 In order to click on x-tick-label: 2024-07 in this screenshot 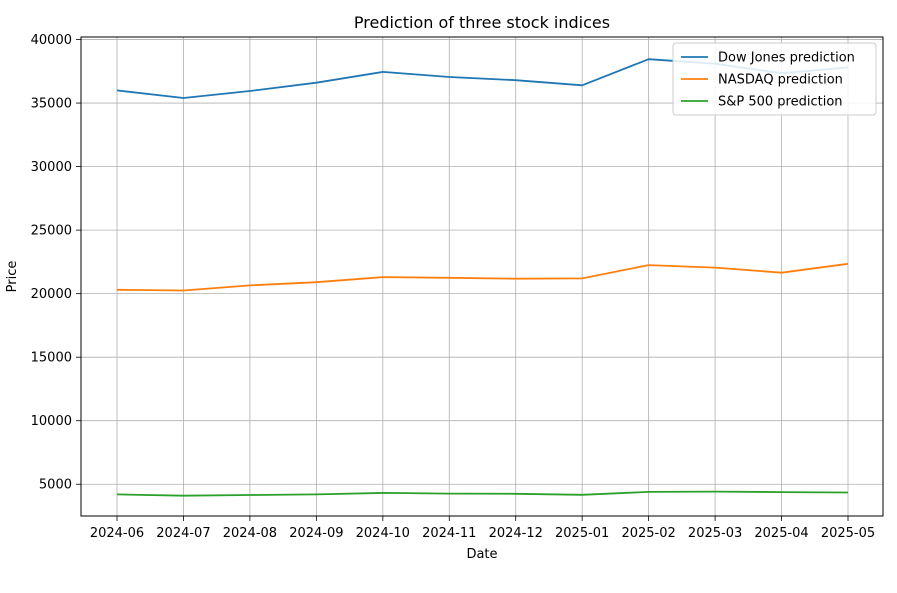, I will do `click(183, 533)`.